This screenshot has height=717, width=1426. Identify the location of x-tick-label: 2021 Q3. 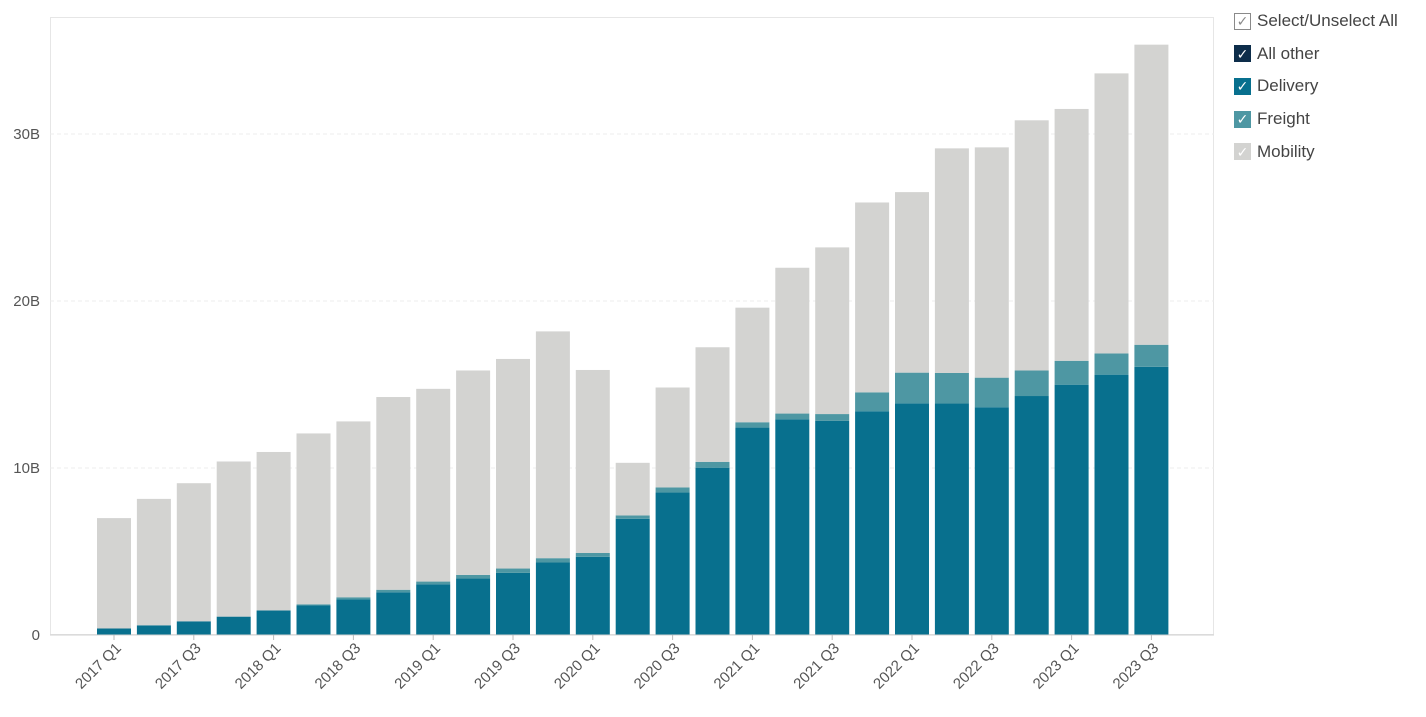
(816, 666).